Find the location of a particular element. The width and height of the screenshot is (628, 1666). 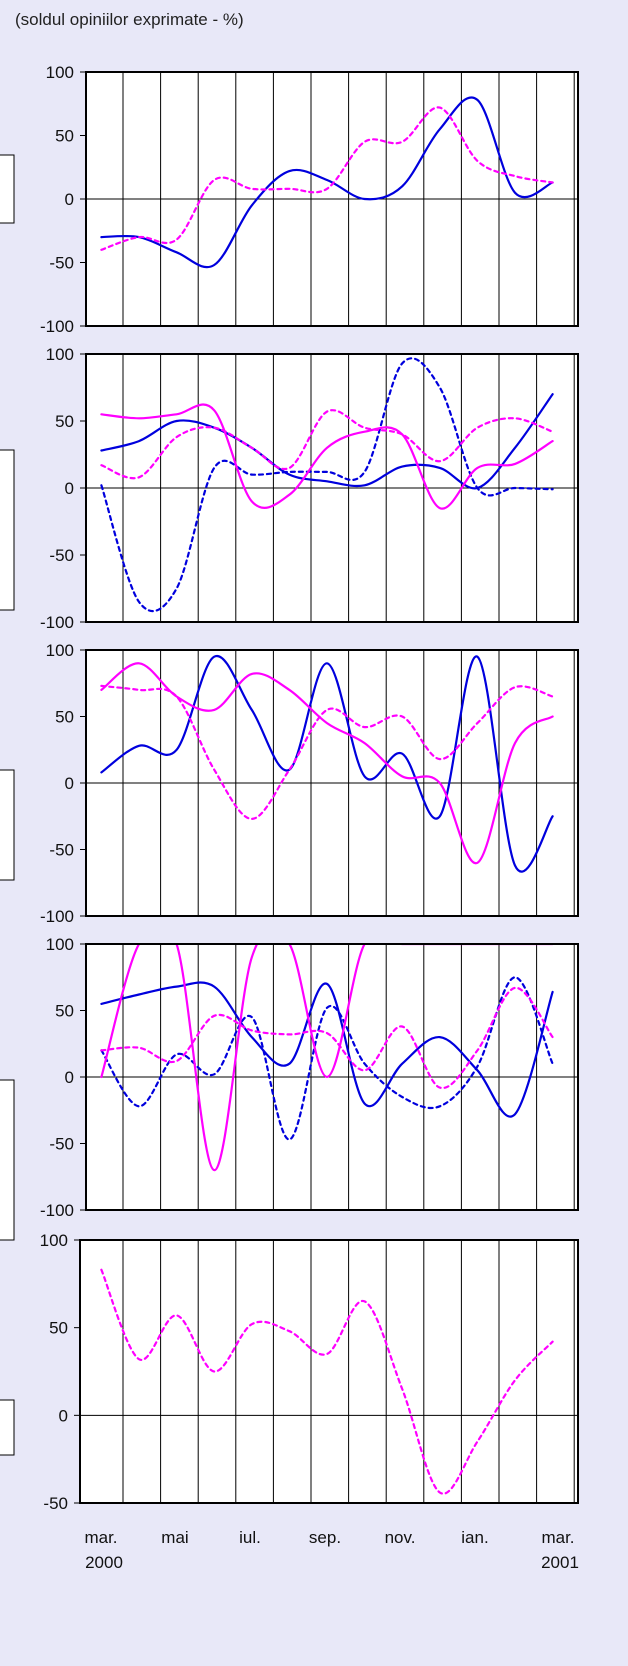

x-tick-label: mai is located at coordinates (174, 1537).